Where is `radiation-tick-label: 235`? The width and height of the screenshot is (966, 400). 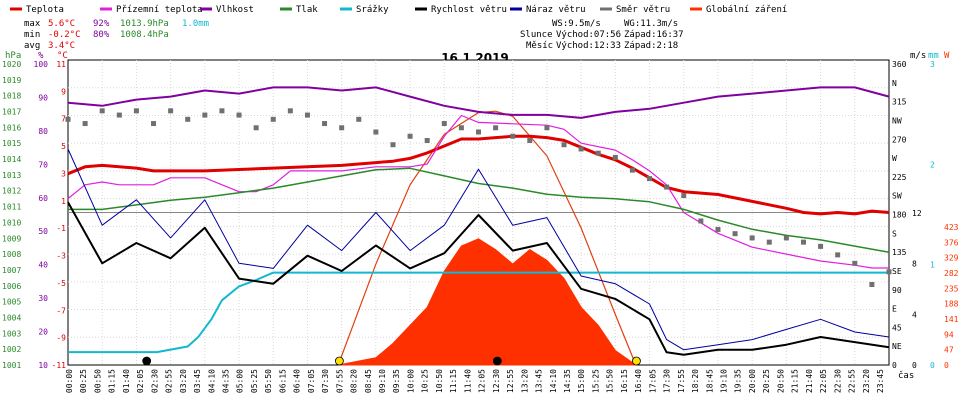
radiation-tick-label: 235 is located at coordinates (951, 288).